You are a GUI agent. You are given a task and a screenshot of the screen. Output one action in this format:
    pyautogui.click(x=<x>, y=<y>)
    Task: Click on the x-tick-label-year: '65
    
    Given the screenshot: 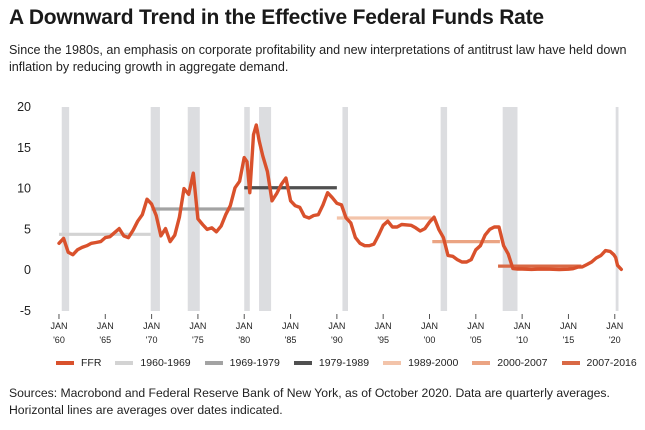 What is the action you would take?
    pyautogui.click(x=105, y=340)
    